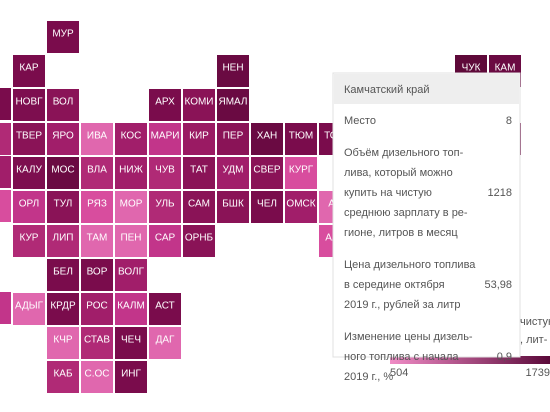  Describe the element at coordinates (500, 193) in the screenshot. I see `tooltip-value: 1218` at that location.